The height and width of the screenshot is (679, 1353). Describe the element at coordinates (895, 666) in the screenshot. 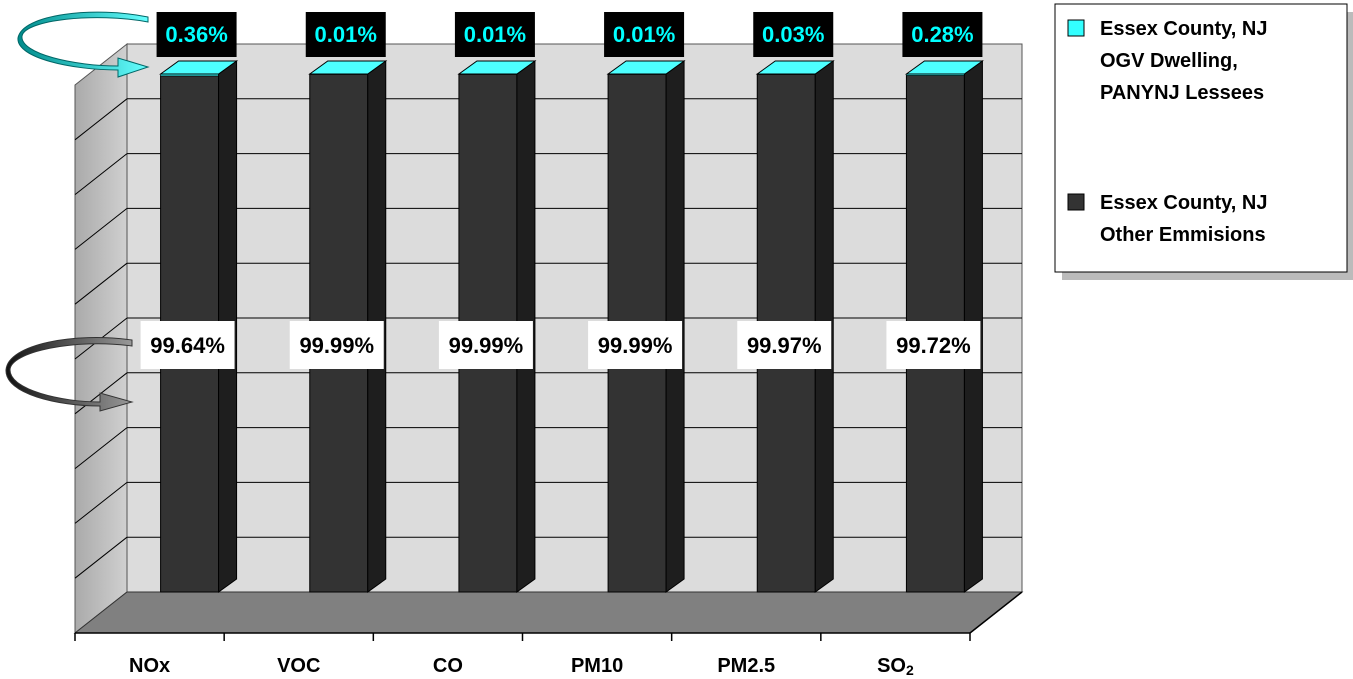

I see `category-label-SO2: SO2` at that location.